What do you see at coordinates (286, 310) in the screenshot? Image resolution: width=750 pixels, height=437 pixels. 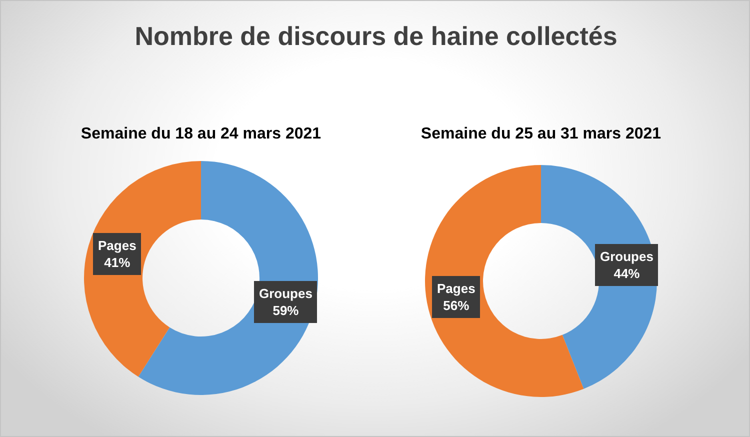 I see `data-label: 59%` at bounding box center [286, 310].